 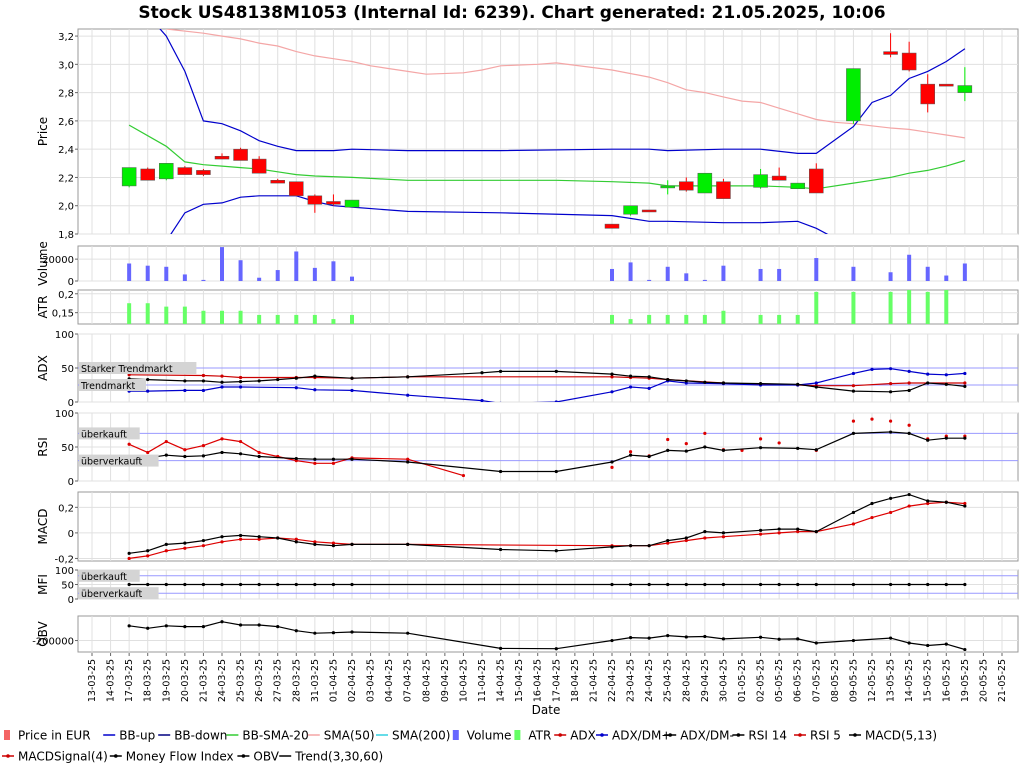 What do you see at coordinates (107, 386) in the screenshot?
I see `reference-label: Trendmarkt` at bounding box center [107, 386].